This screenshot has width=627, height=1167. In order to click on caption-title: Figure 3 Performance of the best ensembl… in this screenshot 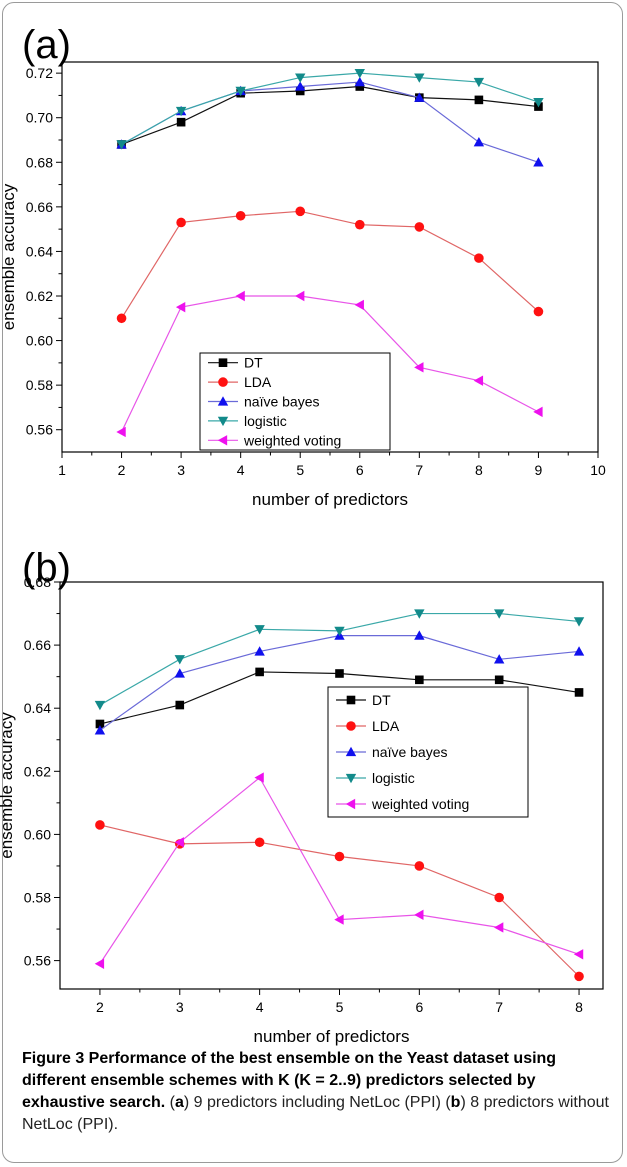, I will do `click(289, 1080)`.